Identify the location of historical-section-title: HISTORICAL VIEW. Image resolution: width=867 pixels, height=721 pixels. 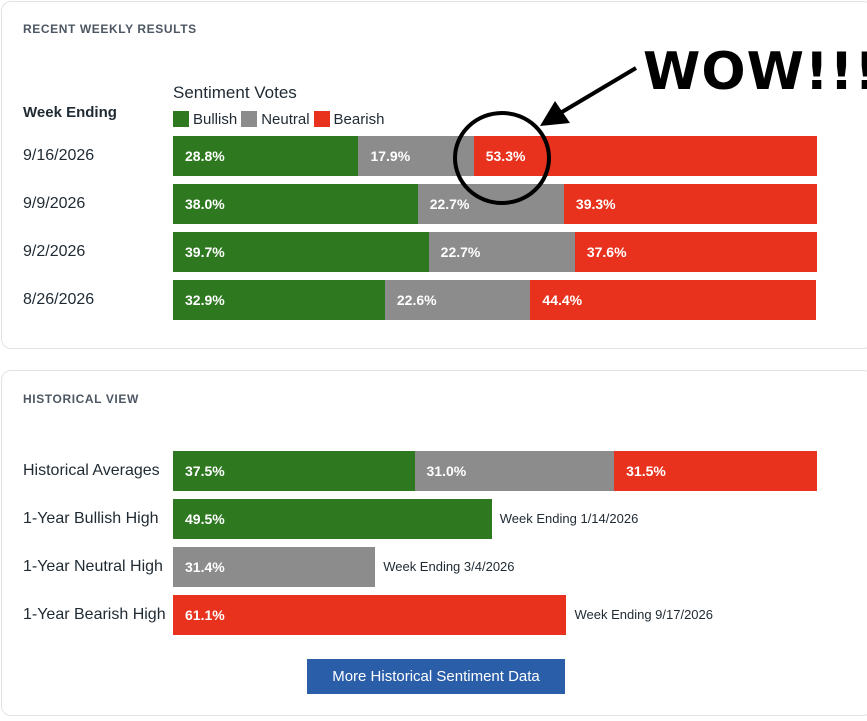
(81, 399).